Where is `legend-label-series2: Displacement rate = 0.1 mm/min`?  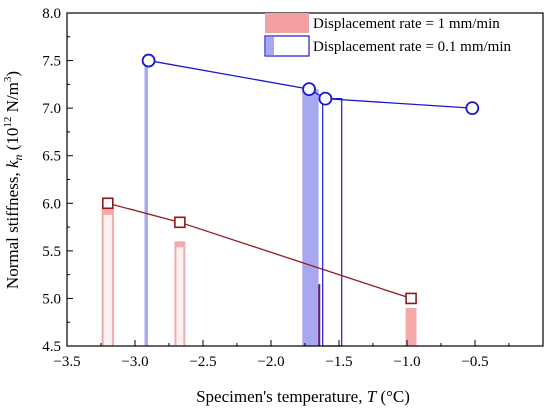
legend-label-series2: Displacement rate = 0.1 mm/min is located at coordinates (412, 47).